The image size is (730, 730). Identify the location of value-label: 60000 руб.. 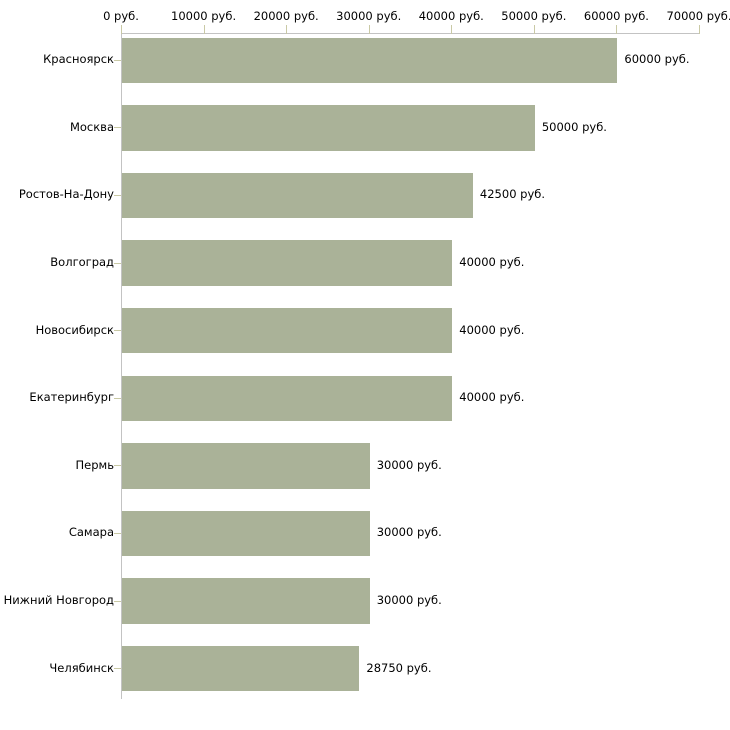
(657, 59).